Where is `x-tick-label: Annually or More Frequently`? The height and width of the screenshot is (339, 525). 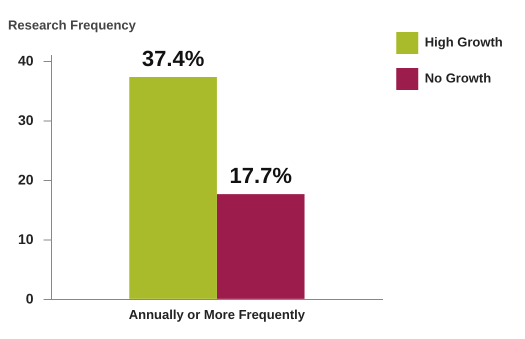 x-tick-label: Annually or More Frequently is located at coordinates (217, 314).